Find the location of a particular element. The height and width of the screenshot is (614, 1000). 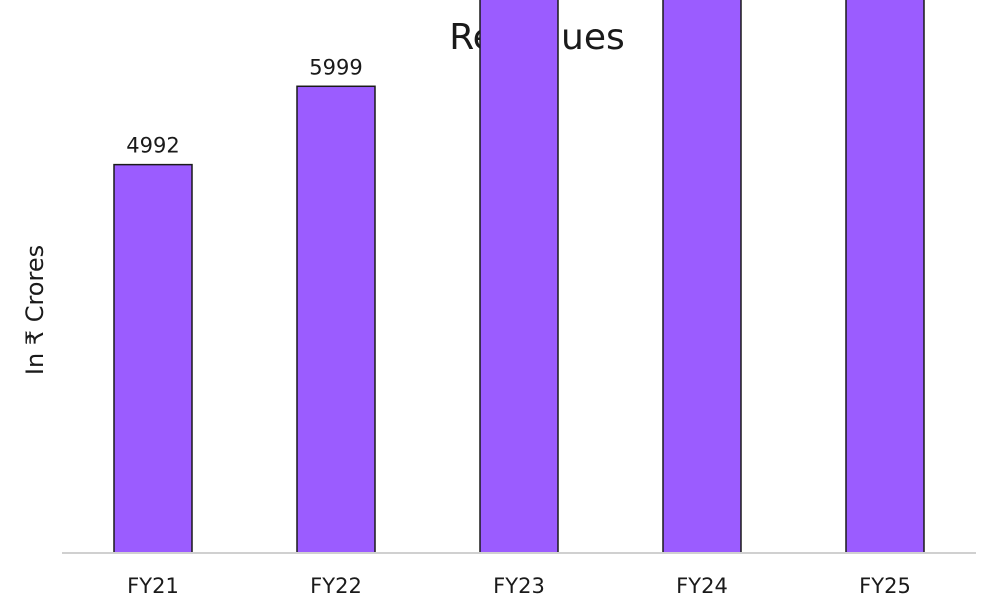

y-axis-label: In ₹ Crores is located at coordinates (35, 310).